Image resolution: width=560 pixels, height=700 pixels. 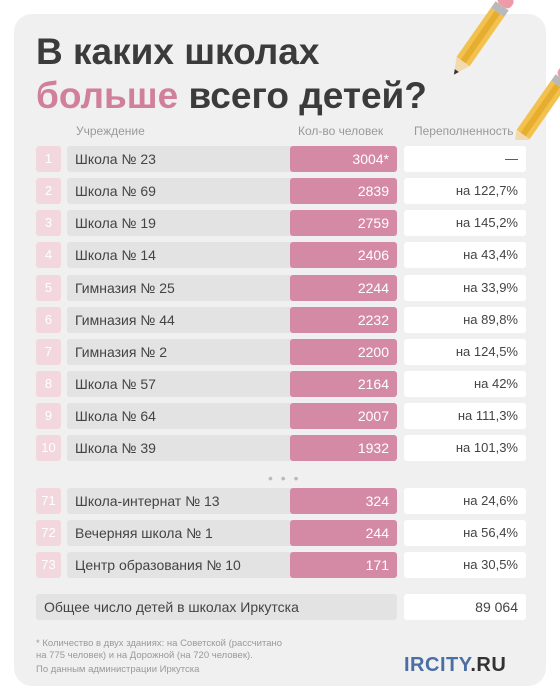 I want to click on institution-cell: Гимназия № 25, so click(x=192, y=288).